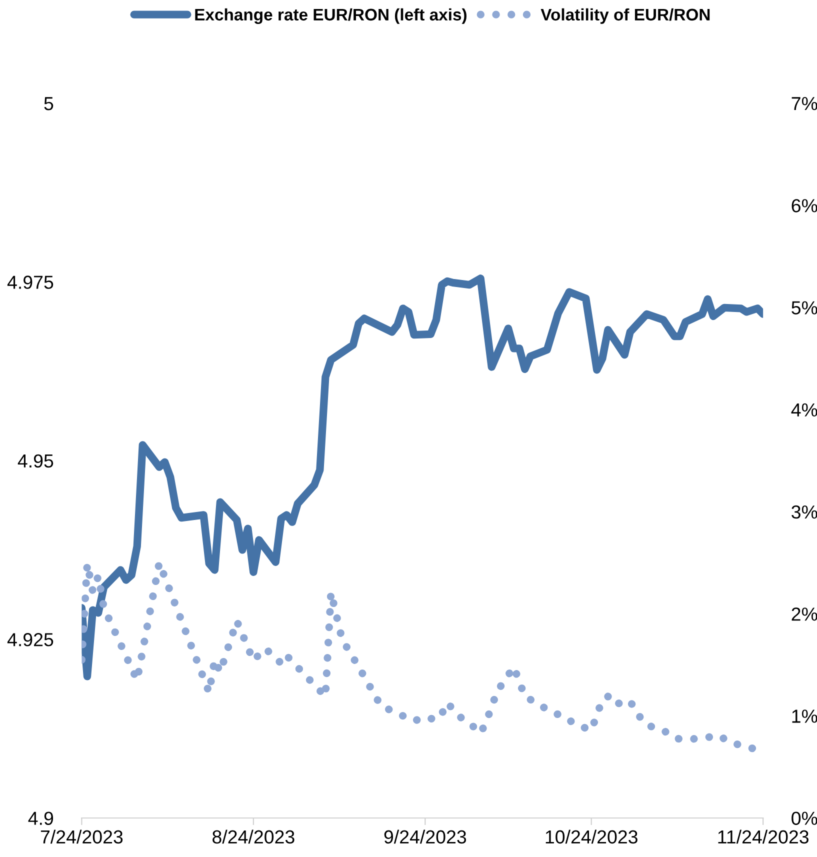 This screenshot has width=817, height=857. Describe the element at coordinates (81, 837) in the screenshot. I see `x-tick-label: 7/24/2023` at that location.